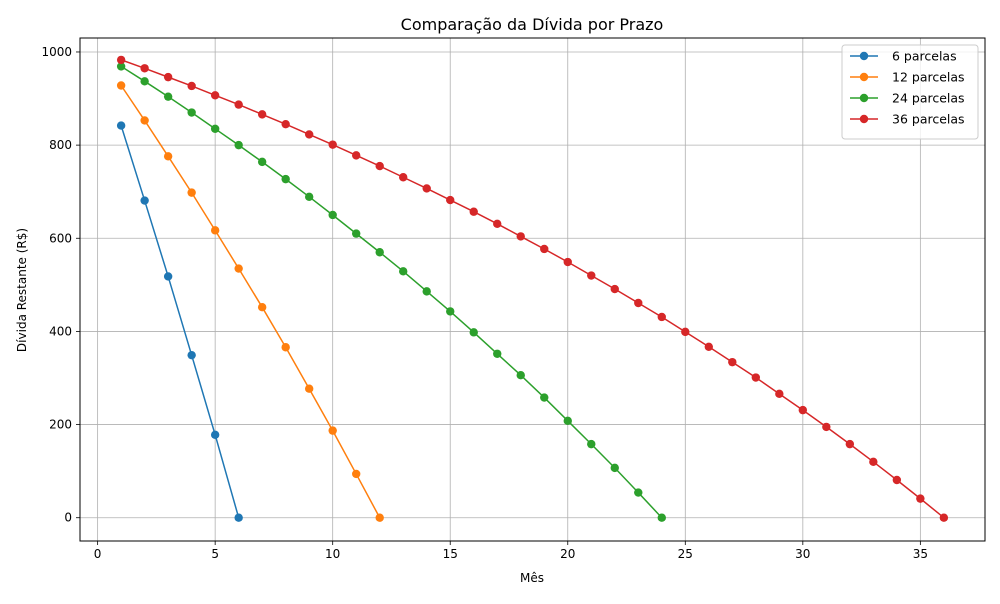 Image resolution: width=1000 pixels, height=604 pixels. What do you see at coordinates (60, 285) in the screenshot?
I see `y-axis: 0 200 400 600 800 1000` at bounding box center [60, 285].